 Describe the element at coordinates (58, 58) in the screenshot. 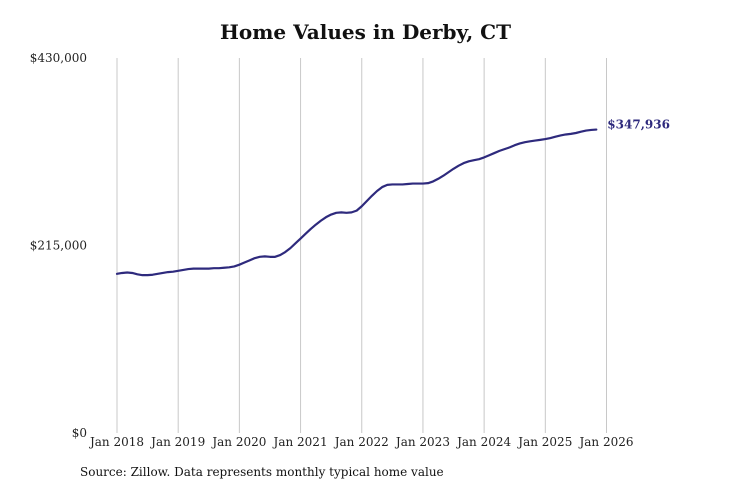

I see `y-tick-label: $430,000` at that location.